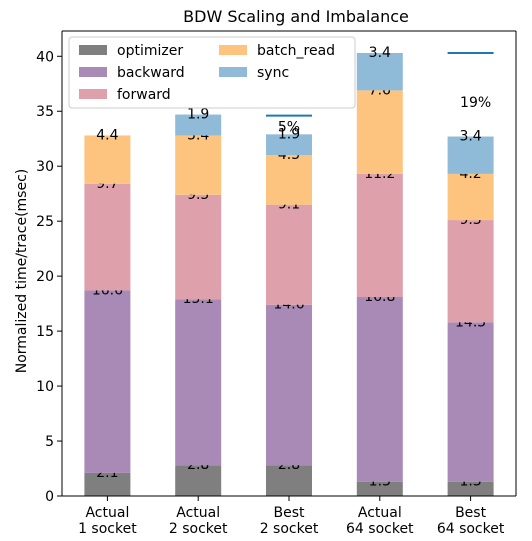 This screenshot has width=532, height=541. I want to click on y-tick-label: 30, so click(45, 167).